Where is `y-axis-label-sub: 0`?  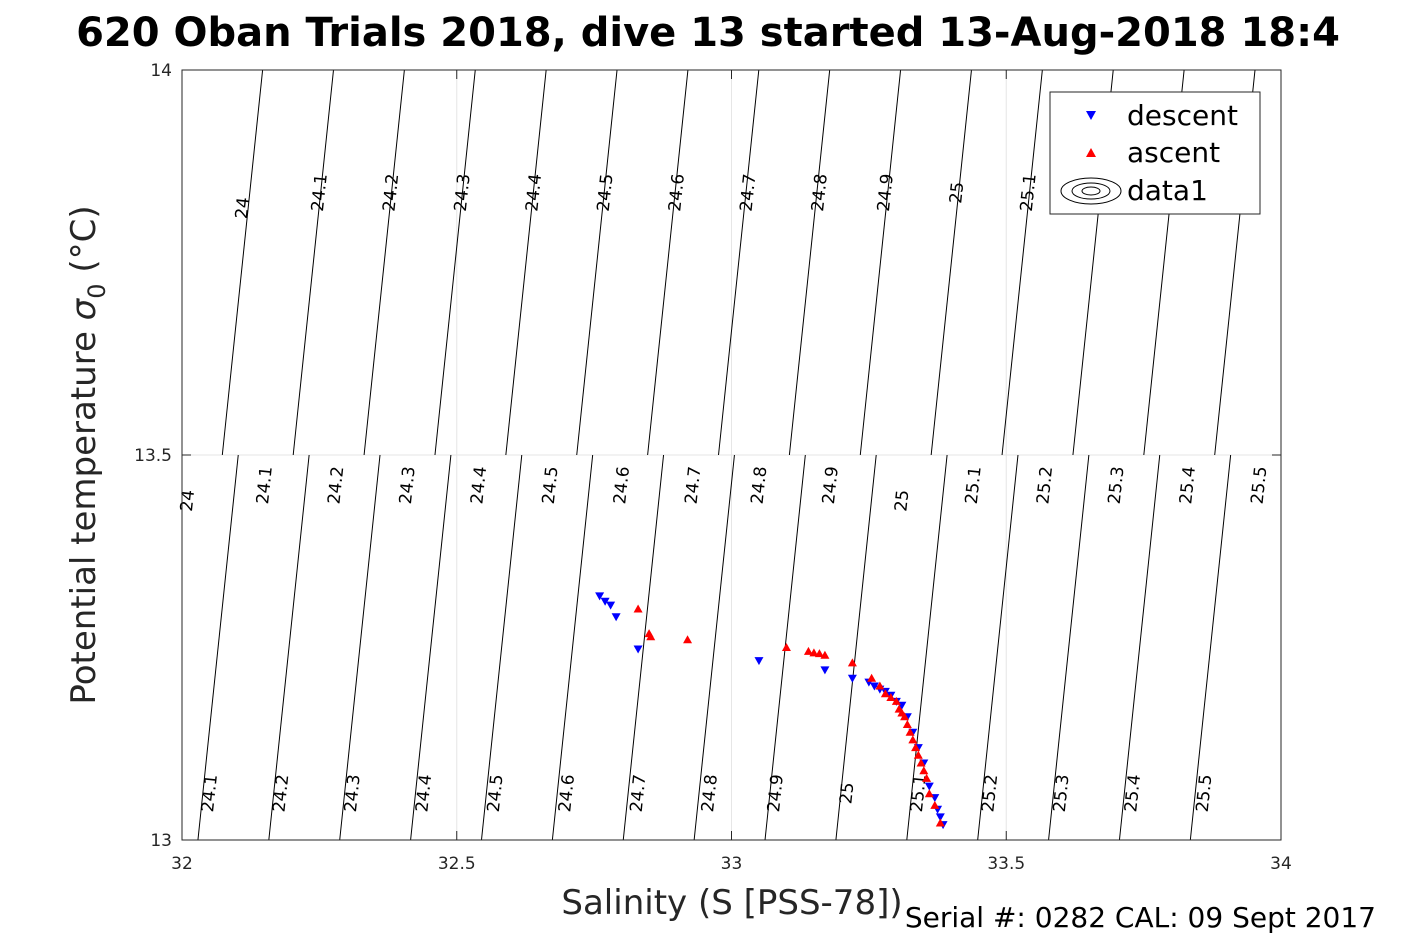 y-axis-label-sub: 0 is located at coordinates (97, 290).